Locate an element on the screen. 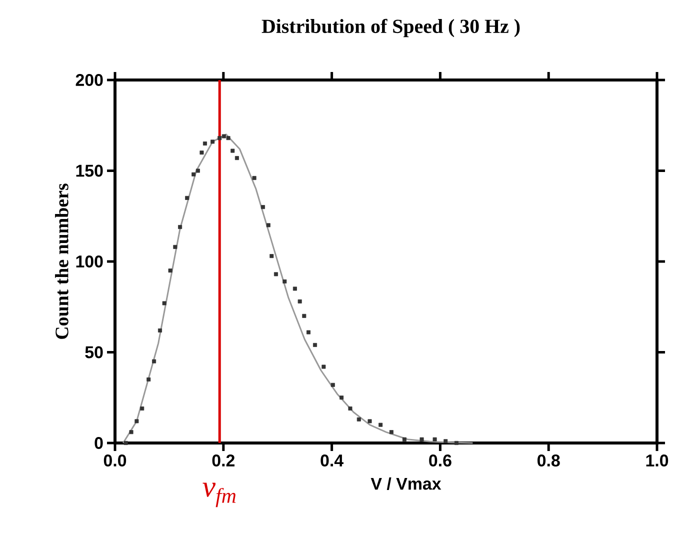 Image resolution: width=691 pixels, height=550 pixels. x-tick-label: 0.0 is located at coordinates (115, 460).